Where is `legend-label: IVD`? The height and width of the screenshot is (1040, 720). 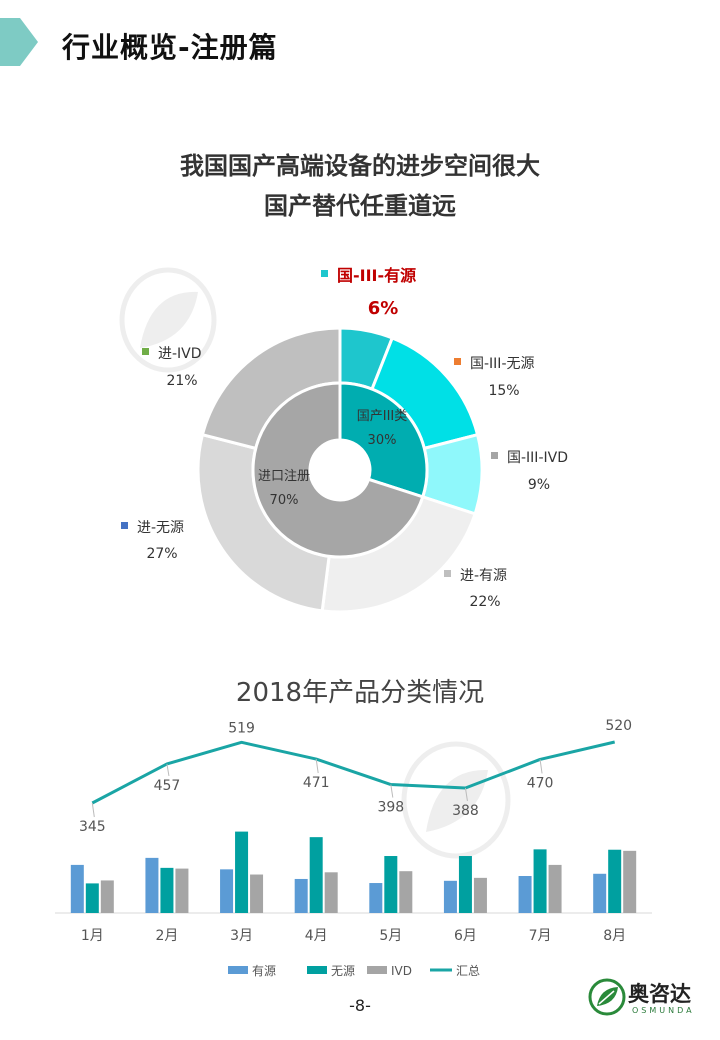
legend-label: IVD is located at coordinates (401, 971).